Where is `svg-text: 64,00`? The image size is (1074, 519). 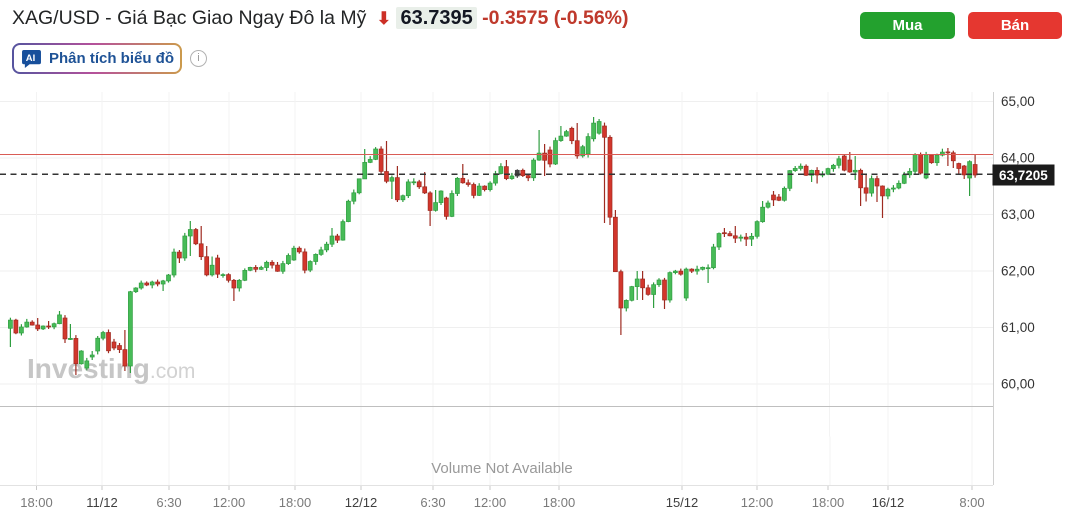 svg-text: 64,00 is located at coordinates (1018, 158).